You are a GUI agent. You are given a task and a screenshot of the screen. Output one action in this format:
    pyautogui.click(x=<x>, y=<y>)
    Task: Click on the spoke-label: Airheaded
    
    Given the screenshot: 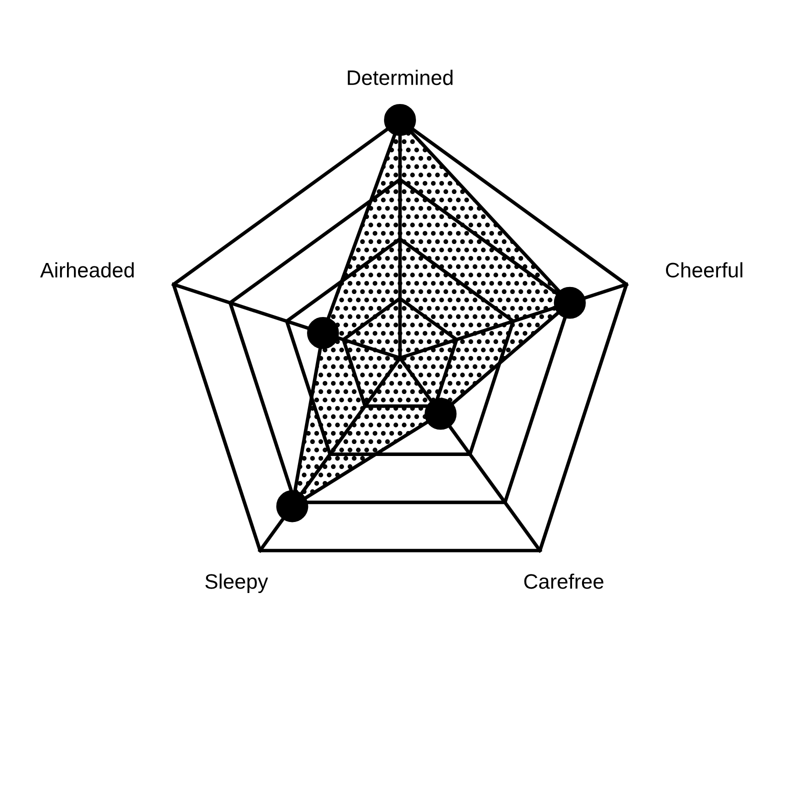 What is the action you would take?
    pyautogui.click(x=87, y=270)
    